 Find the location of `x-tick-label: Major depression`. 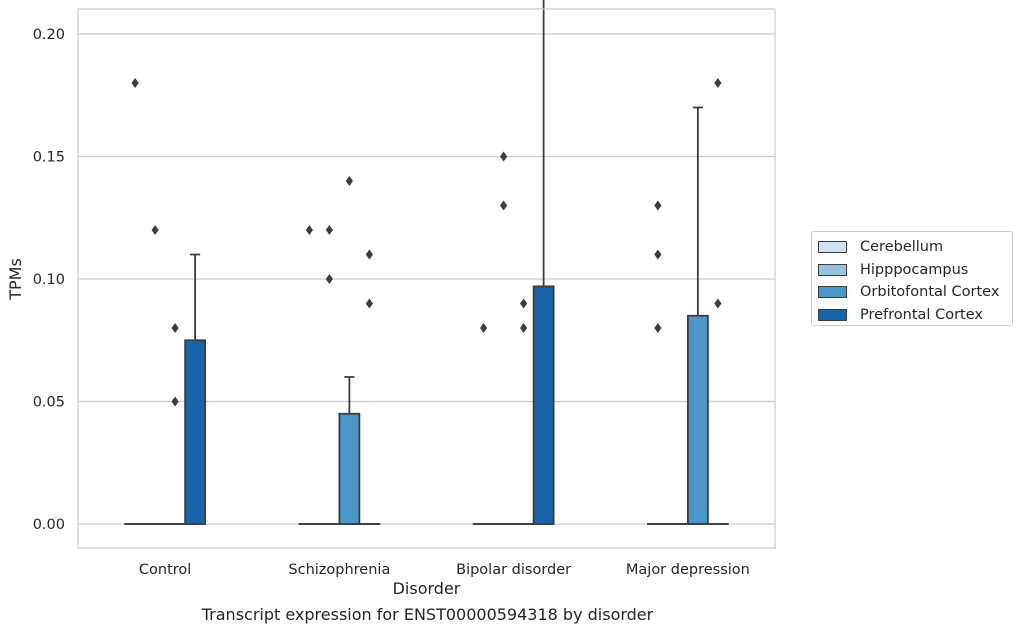

x-tick-label: Major depression is located at coordinates (688, 570).